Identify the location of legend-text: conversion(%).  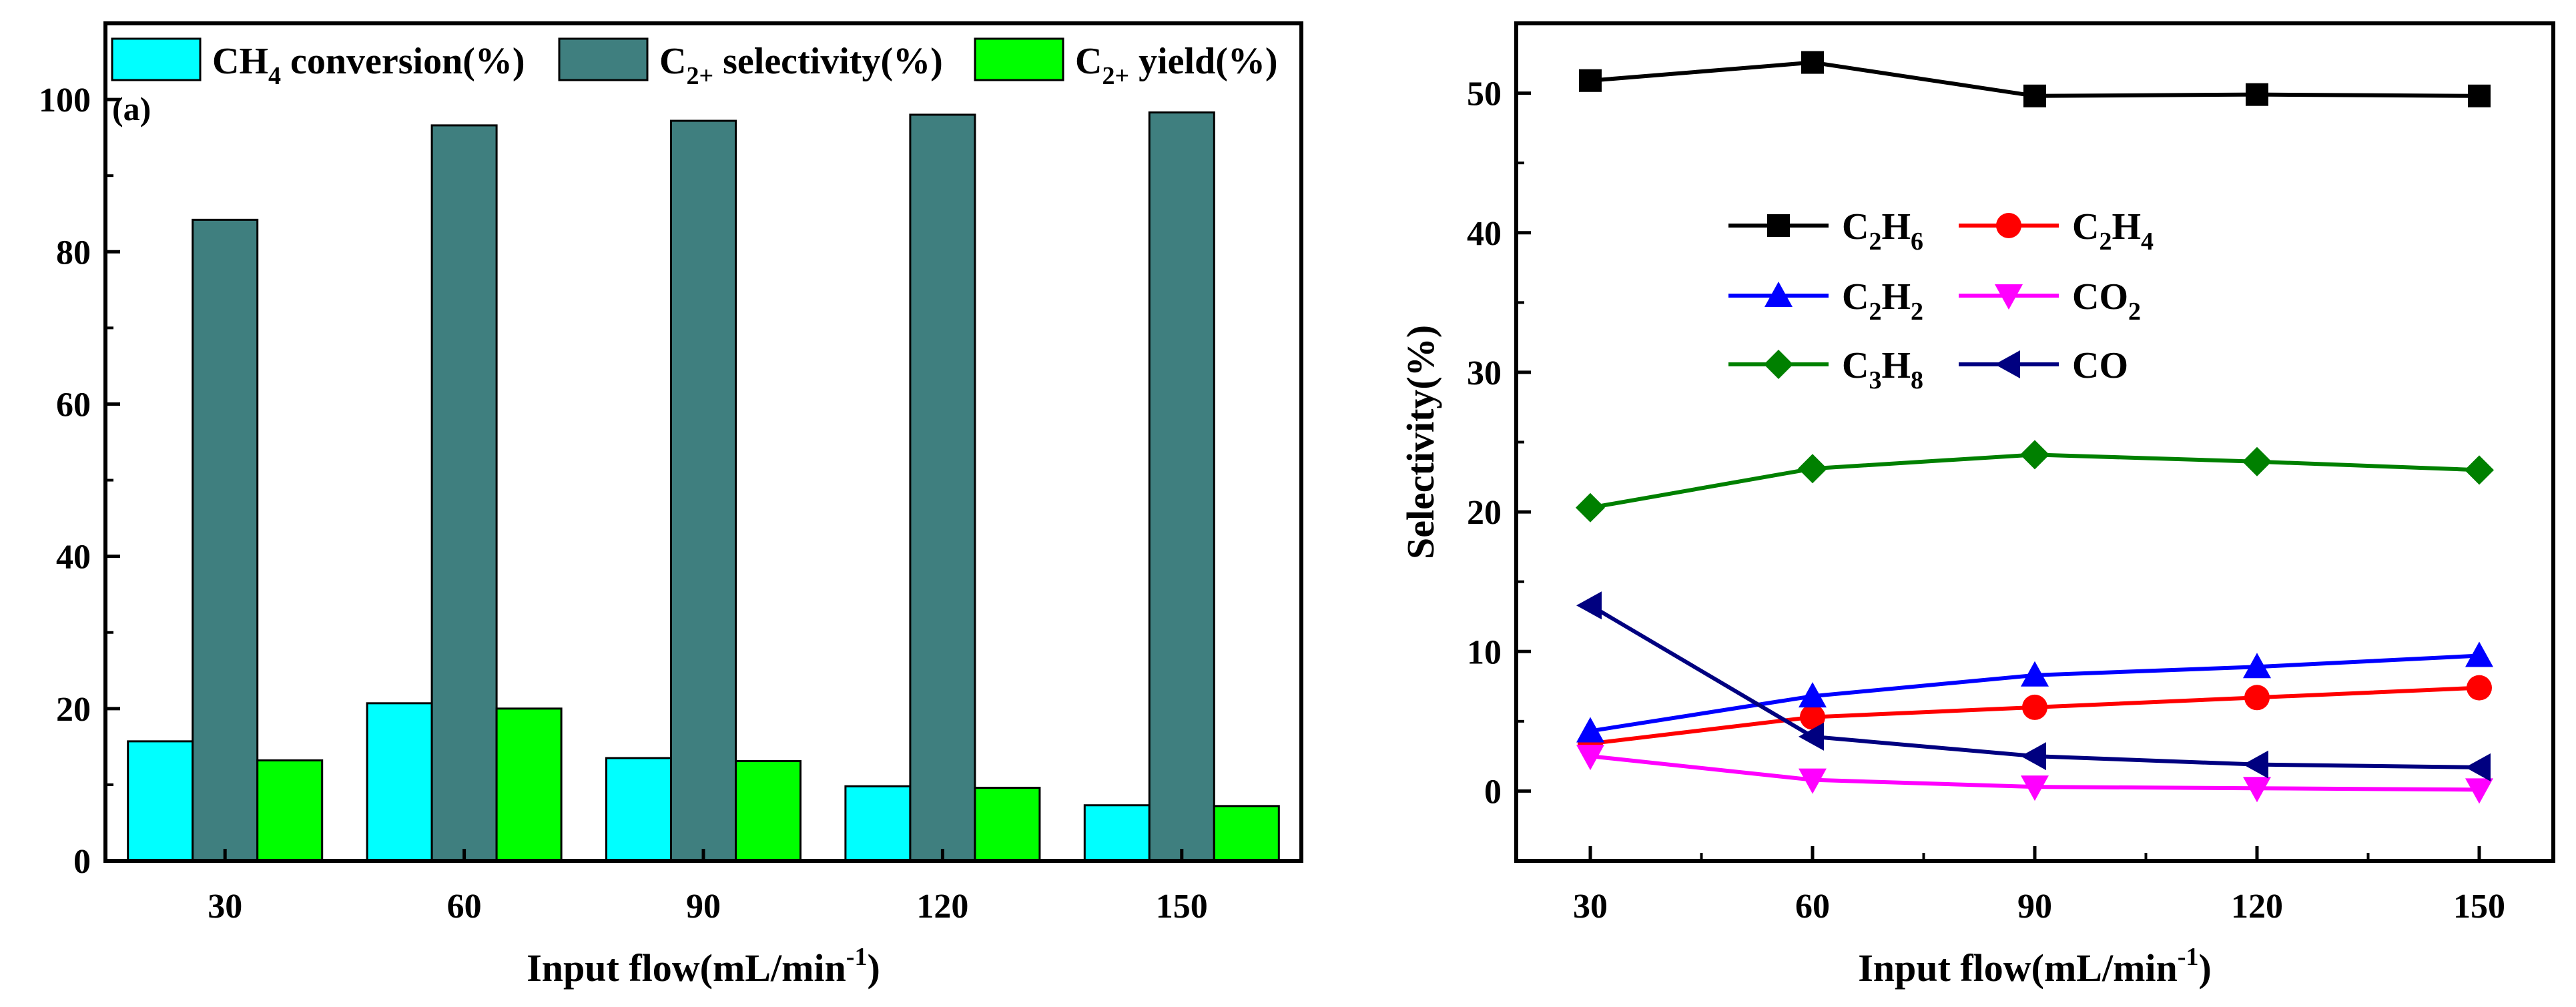
(403, 61).